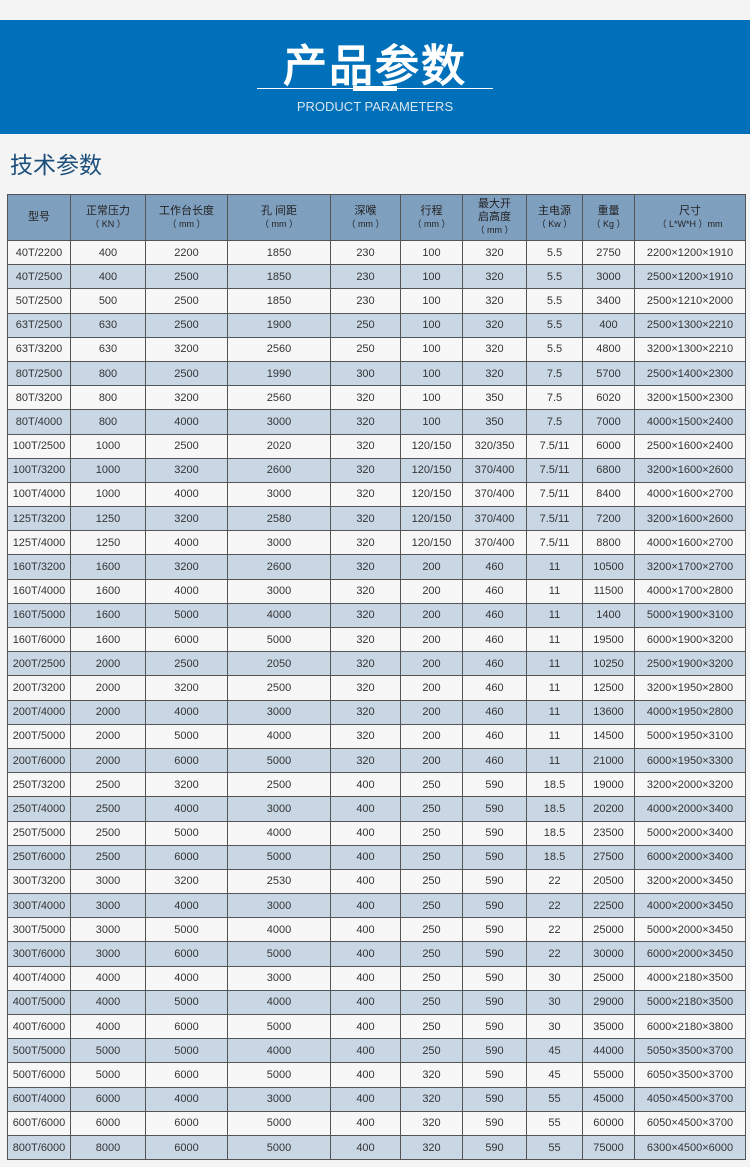 This screenshot has width=750, height=1167. Describe the element at coordinates (554, 954) in the screenshot. I see `table-cell: 22` at that location.